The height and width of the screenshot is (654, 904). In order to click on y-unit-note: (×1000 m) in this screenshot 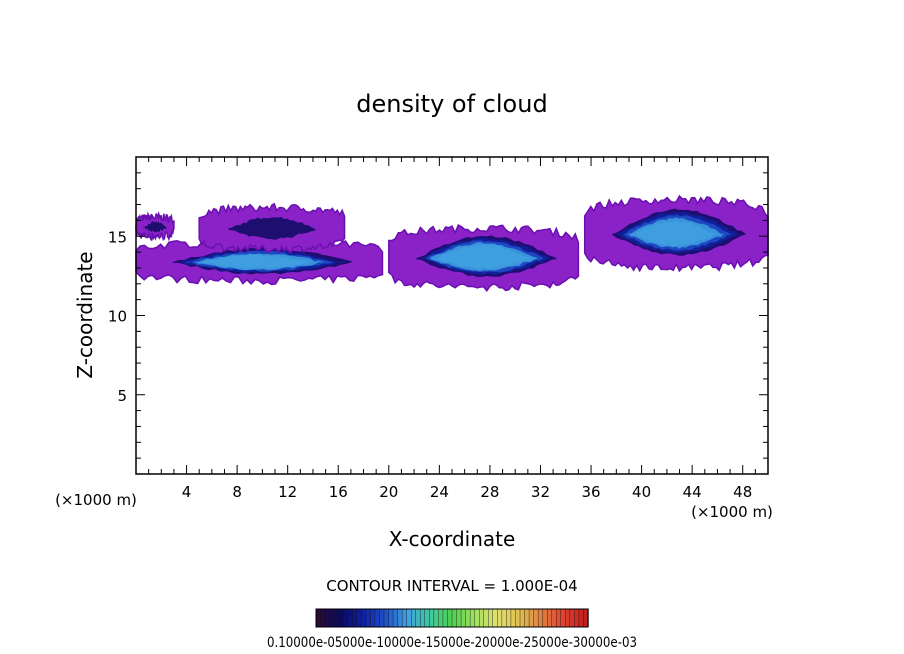, I will do `click(96, 500)`.